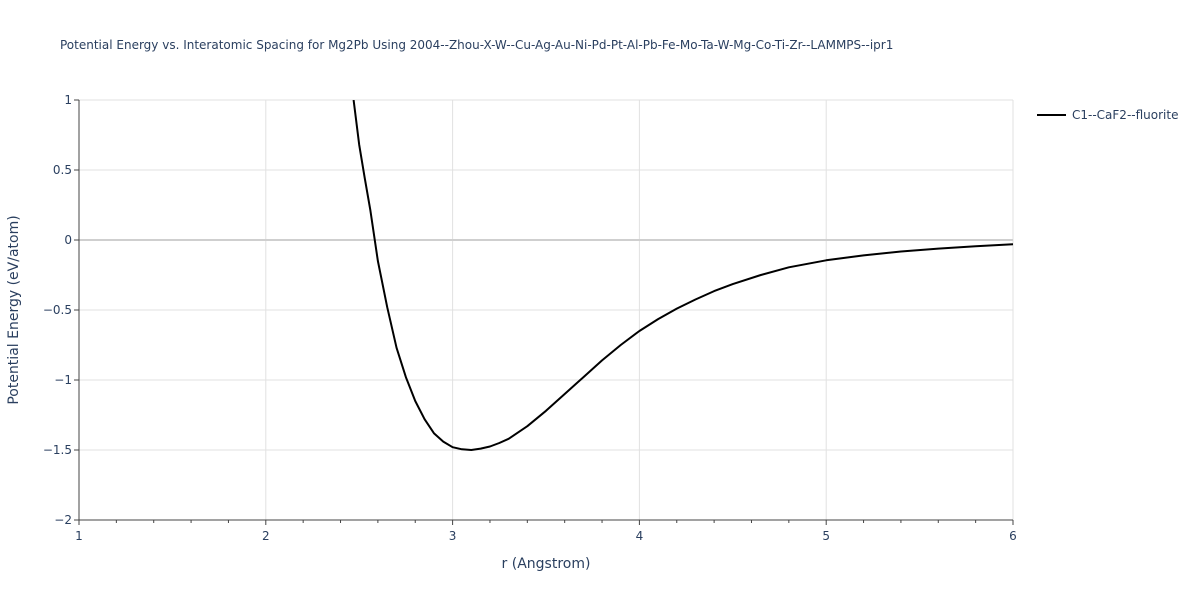  I want to click on legend: C1--CaF2--fluorite, so click(1107, 115).